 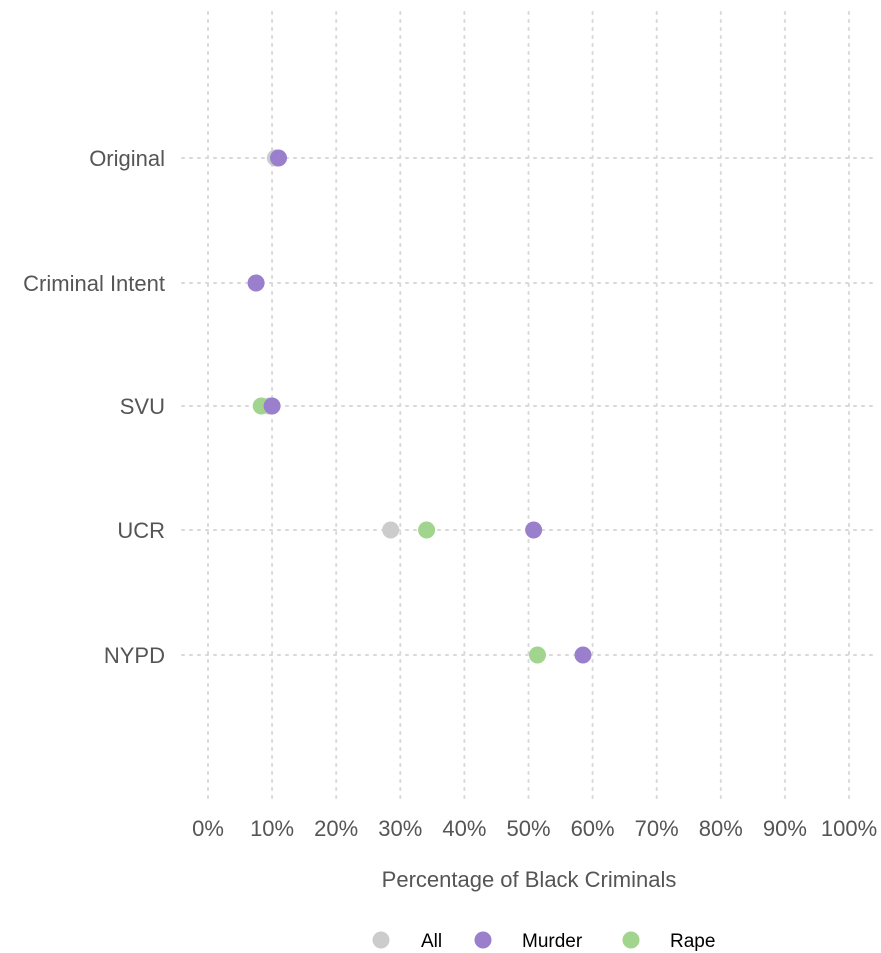 I want to click on point-rape-ucr, so click(x=427, y=530).